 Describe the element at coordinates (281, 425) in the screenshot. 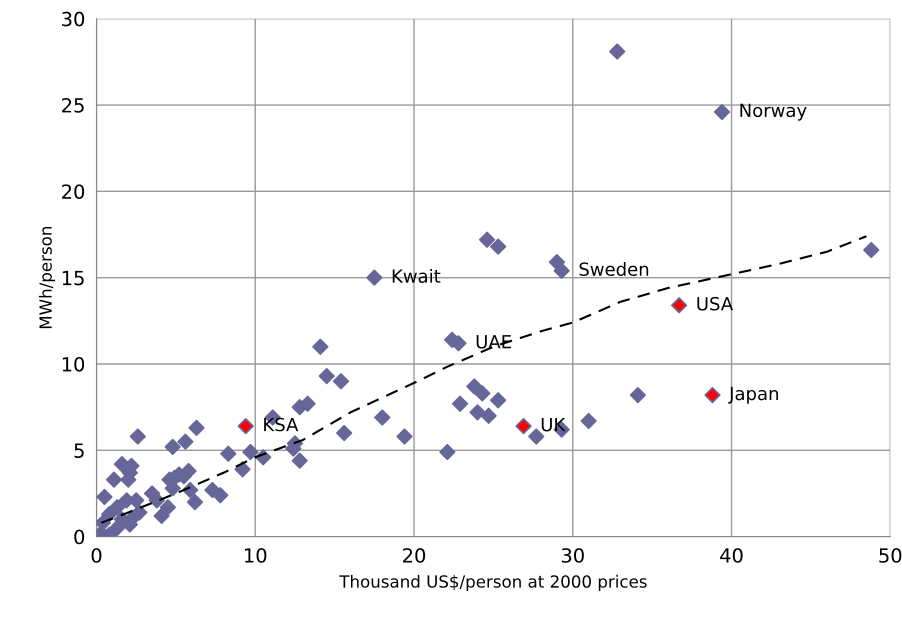

I see `annotation: KSA` at that location.